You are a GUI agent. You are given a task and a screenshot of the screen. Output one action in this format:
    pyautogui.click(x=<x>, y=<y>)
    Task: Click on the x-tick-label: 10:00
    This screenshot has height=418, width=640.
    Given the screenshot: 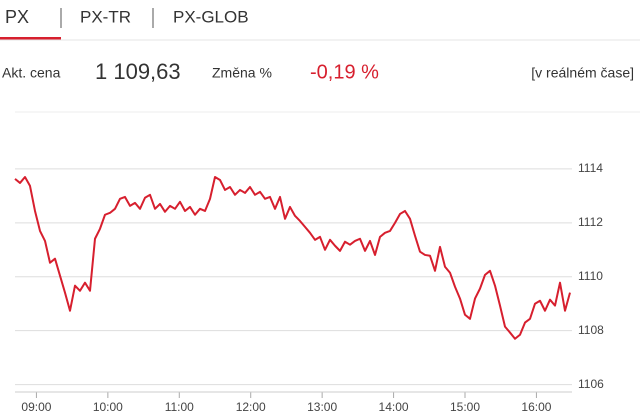 What is the action you would take?
    pyautogui.click(x=108, y=407)
    